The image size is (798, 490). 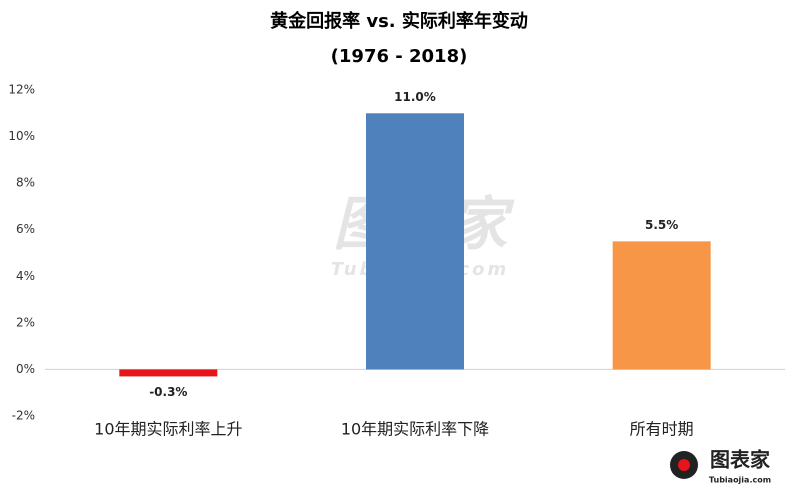 What do you see at coordinates (661, 225) in the screenshot?
I see `value-label: 5.5%` at bounding box center [661, 225].